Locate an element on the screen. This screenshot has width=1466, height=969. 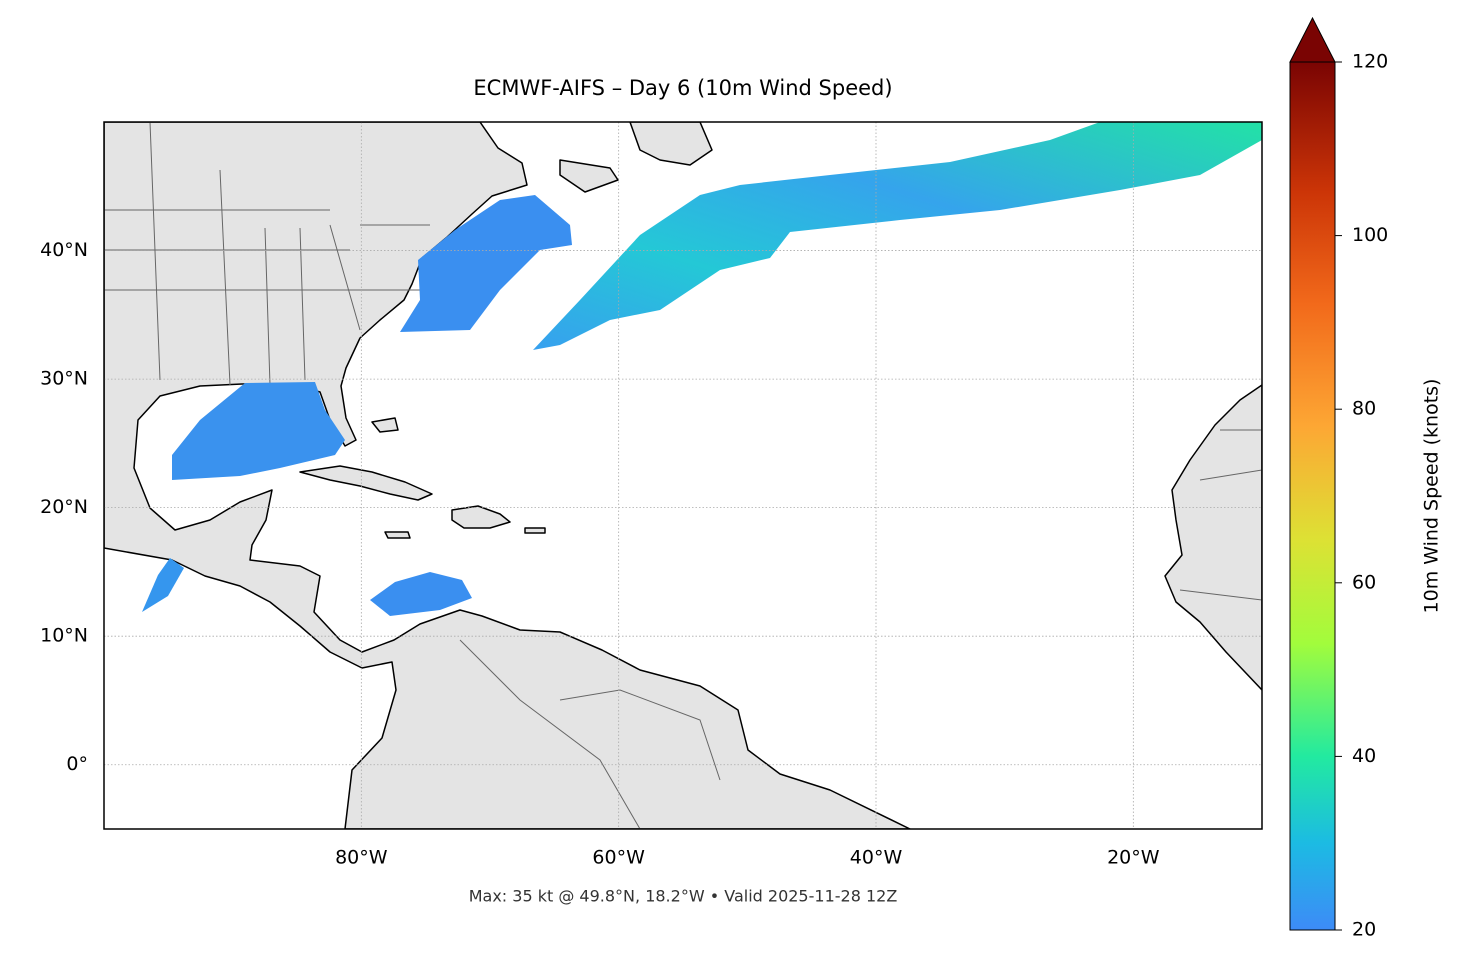
colorbar is located at coordinates (1312, 496).